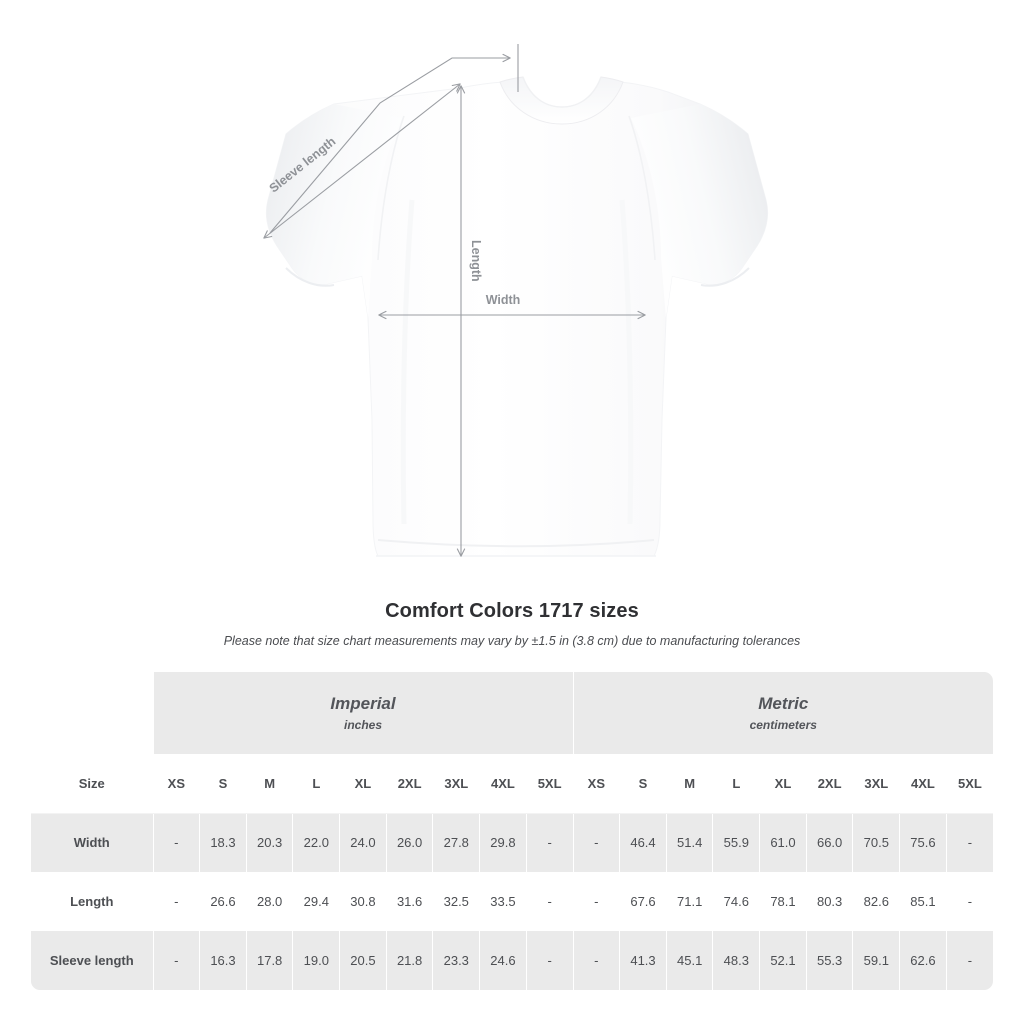 This screenshot has width=1024, height=1024. I want to click on cell-width-imperial-5xl: -, so click(550, 842).